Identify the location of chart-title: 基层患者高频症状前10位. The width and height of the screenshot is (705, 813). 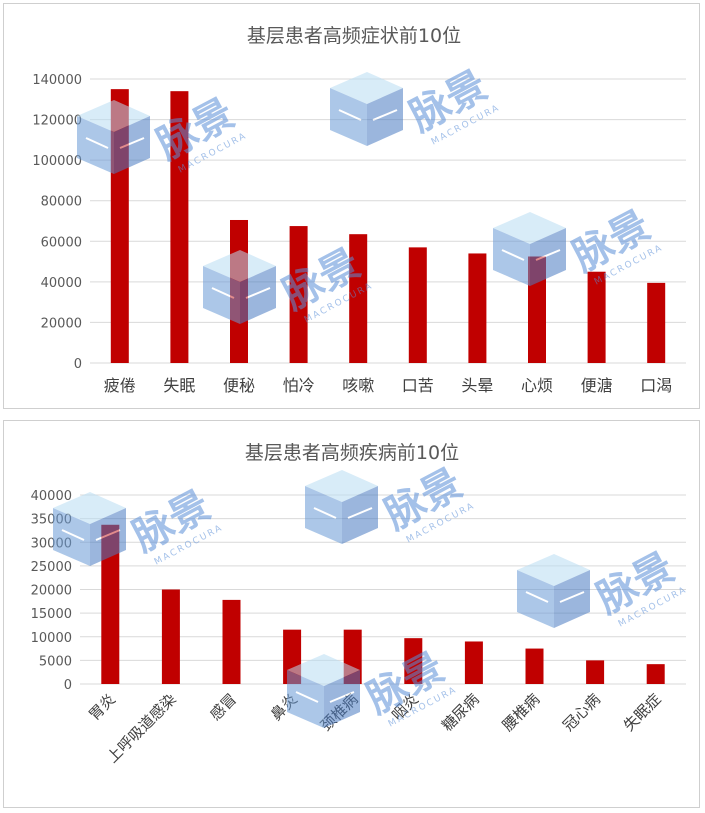
(354, 36).